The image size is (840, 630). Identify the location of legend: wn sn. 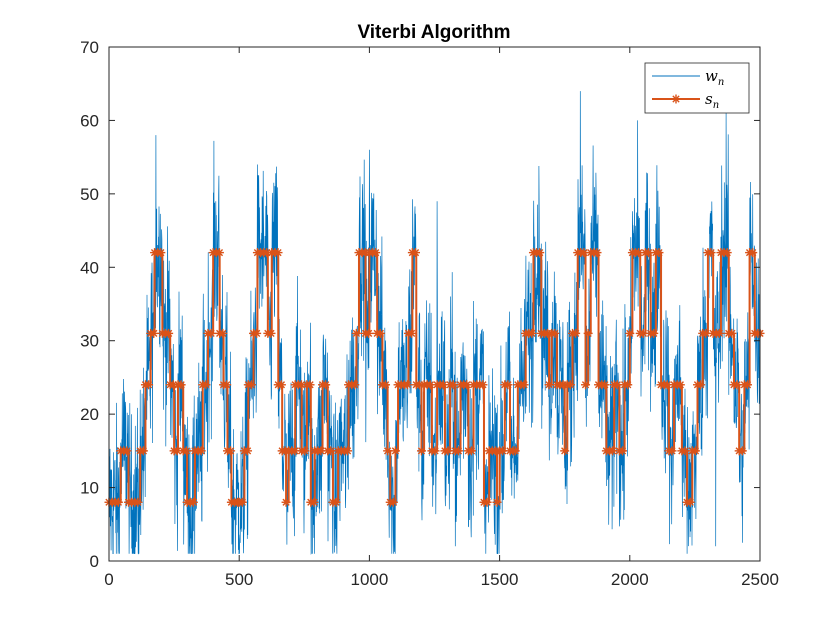
(697, 88).